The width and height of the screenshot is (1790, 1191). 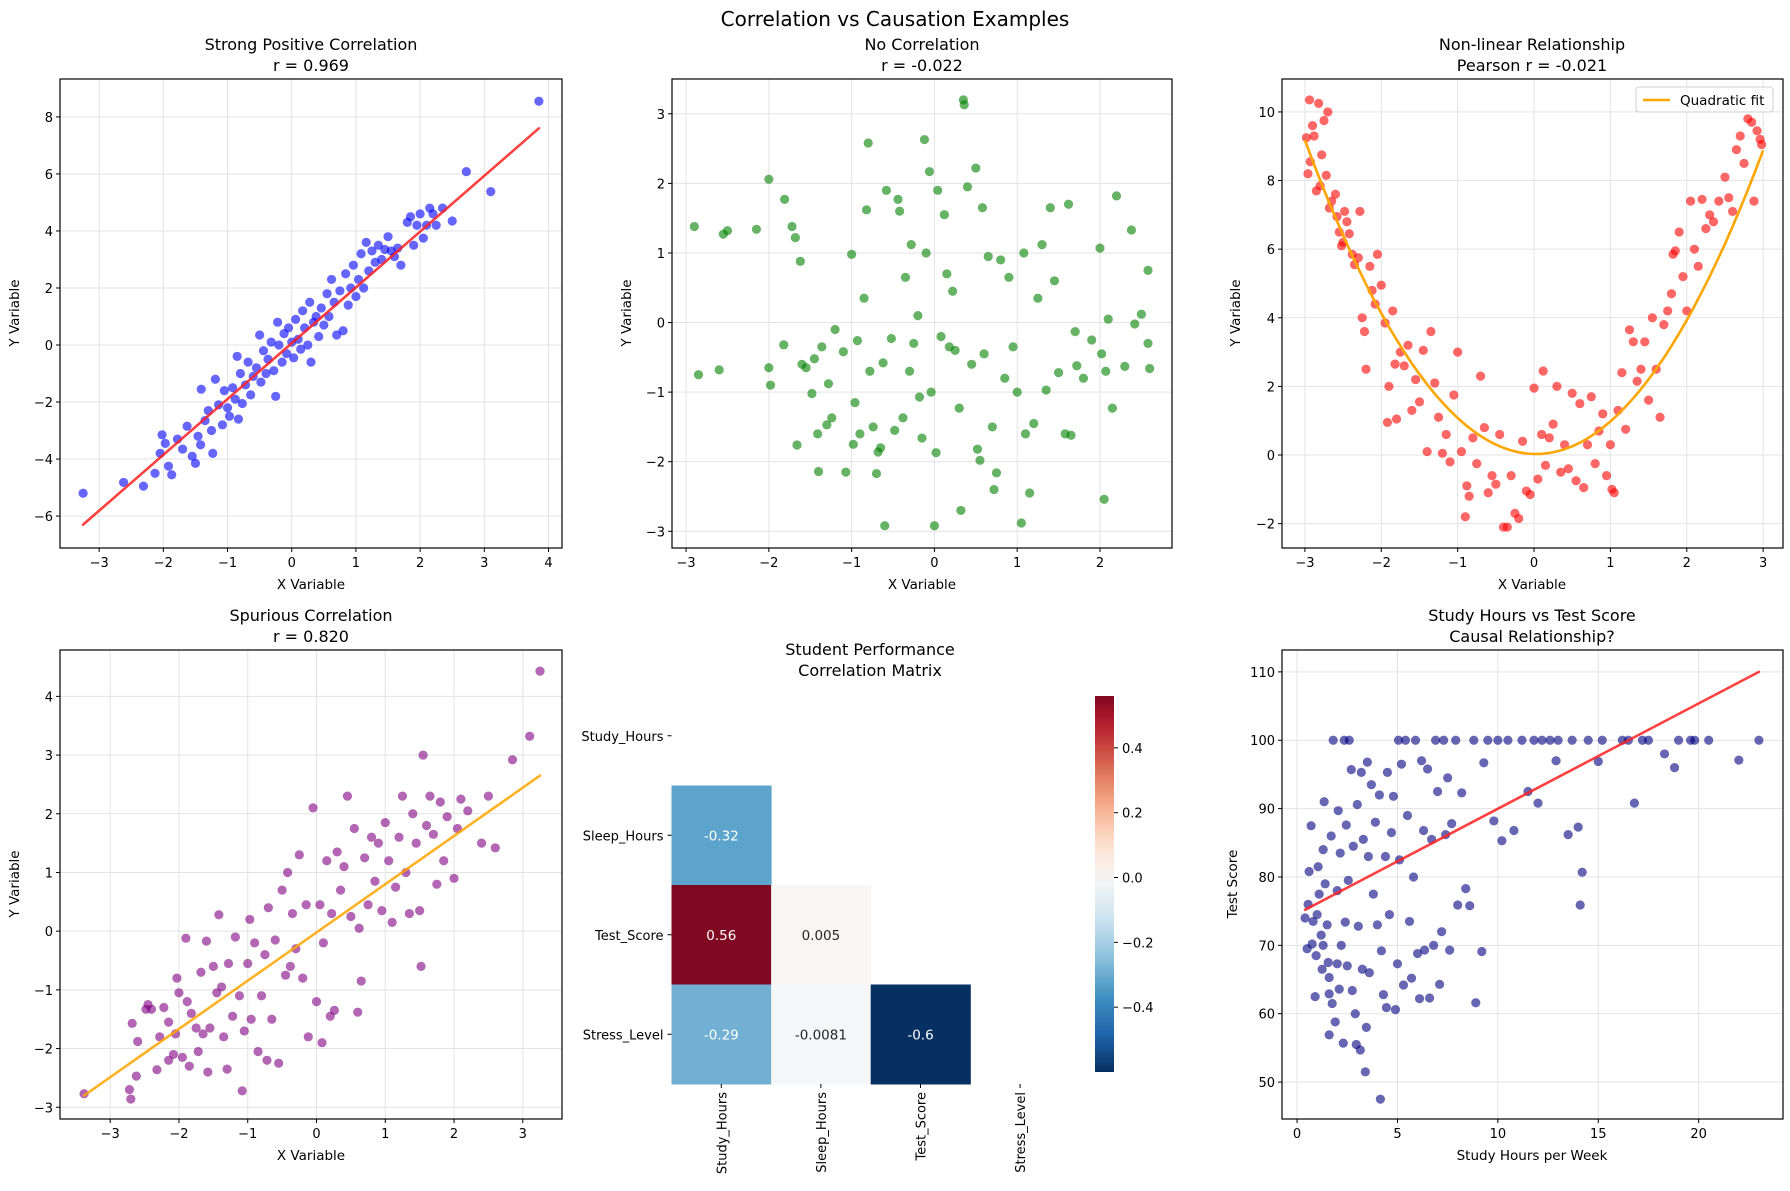 What do you see at coordinates (1698, 1134) in the screenshot?
I see `x-tick-label: 20` at bounding box center [1698, 1134].